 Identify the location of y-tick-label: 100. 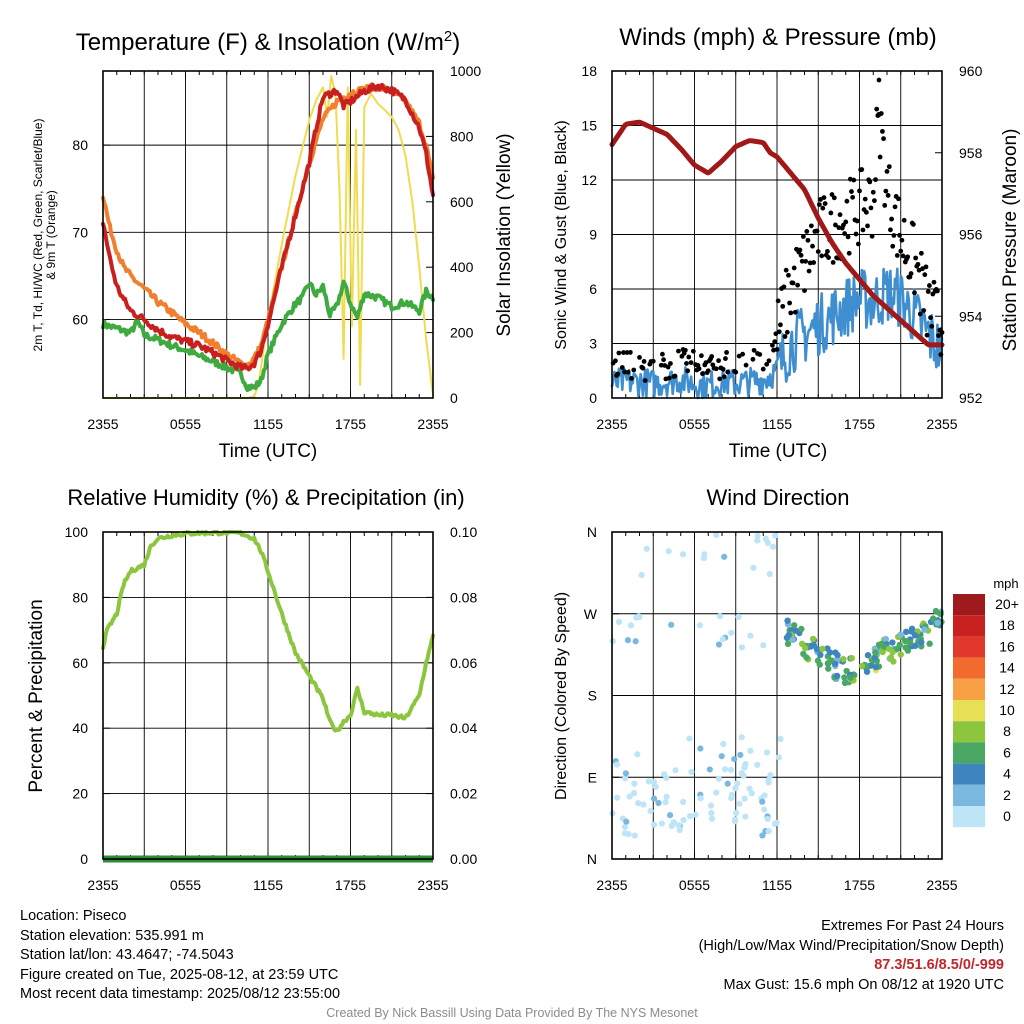
(77, 532).